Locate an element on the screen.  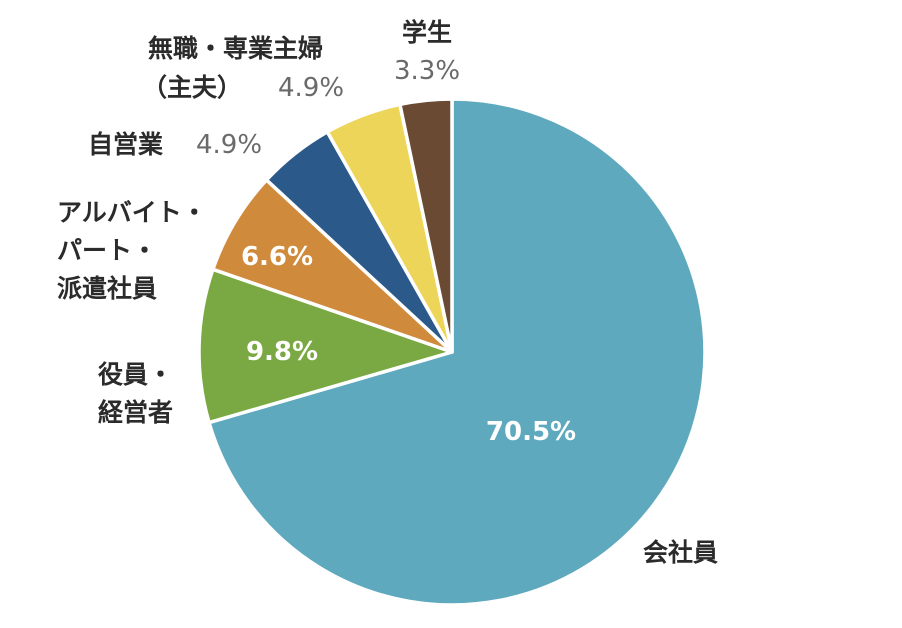
slice-label-jieigyo: 自営業 is located at coordinates (125, 144).